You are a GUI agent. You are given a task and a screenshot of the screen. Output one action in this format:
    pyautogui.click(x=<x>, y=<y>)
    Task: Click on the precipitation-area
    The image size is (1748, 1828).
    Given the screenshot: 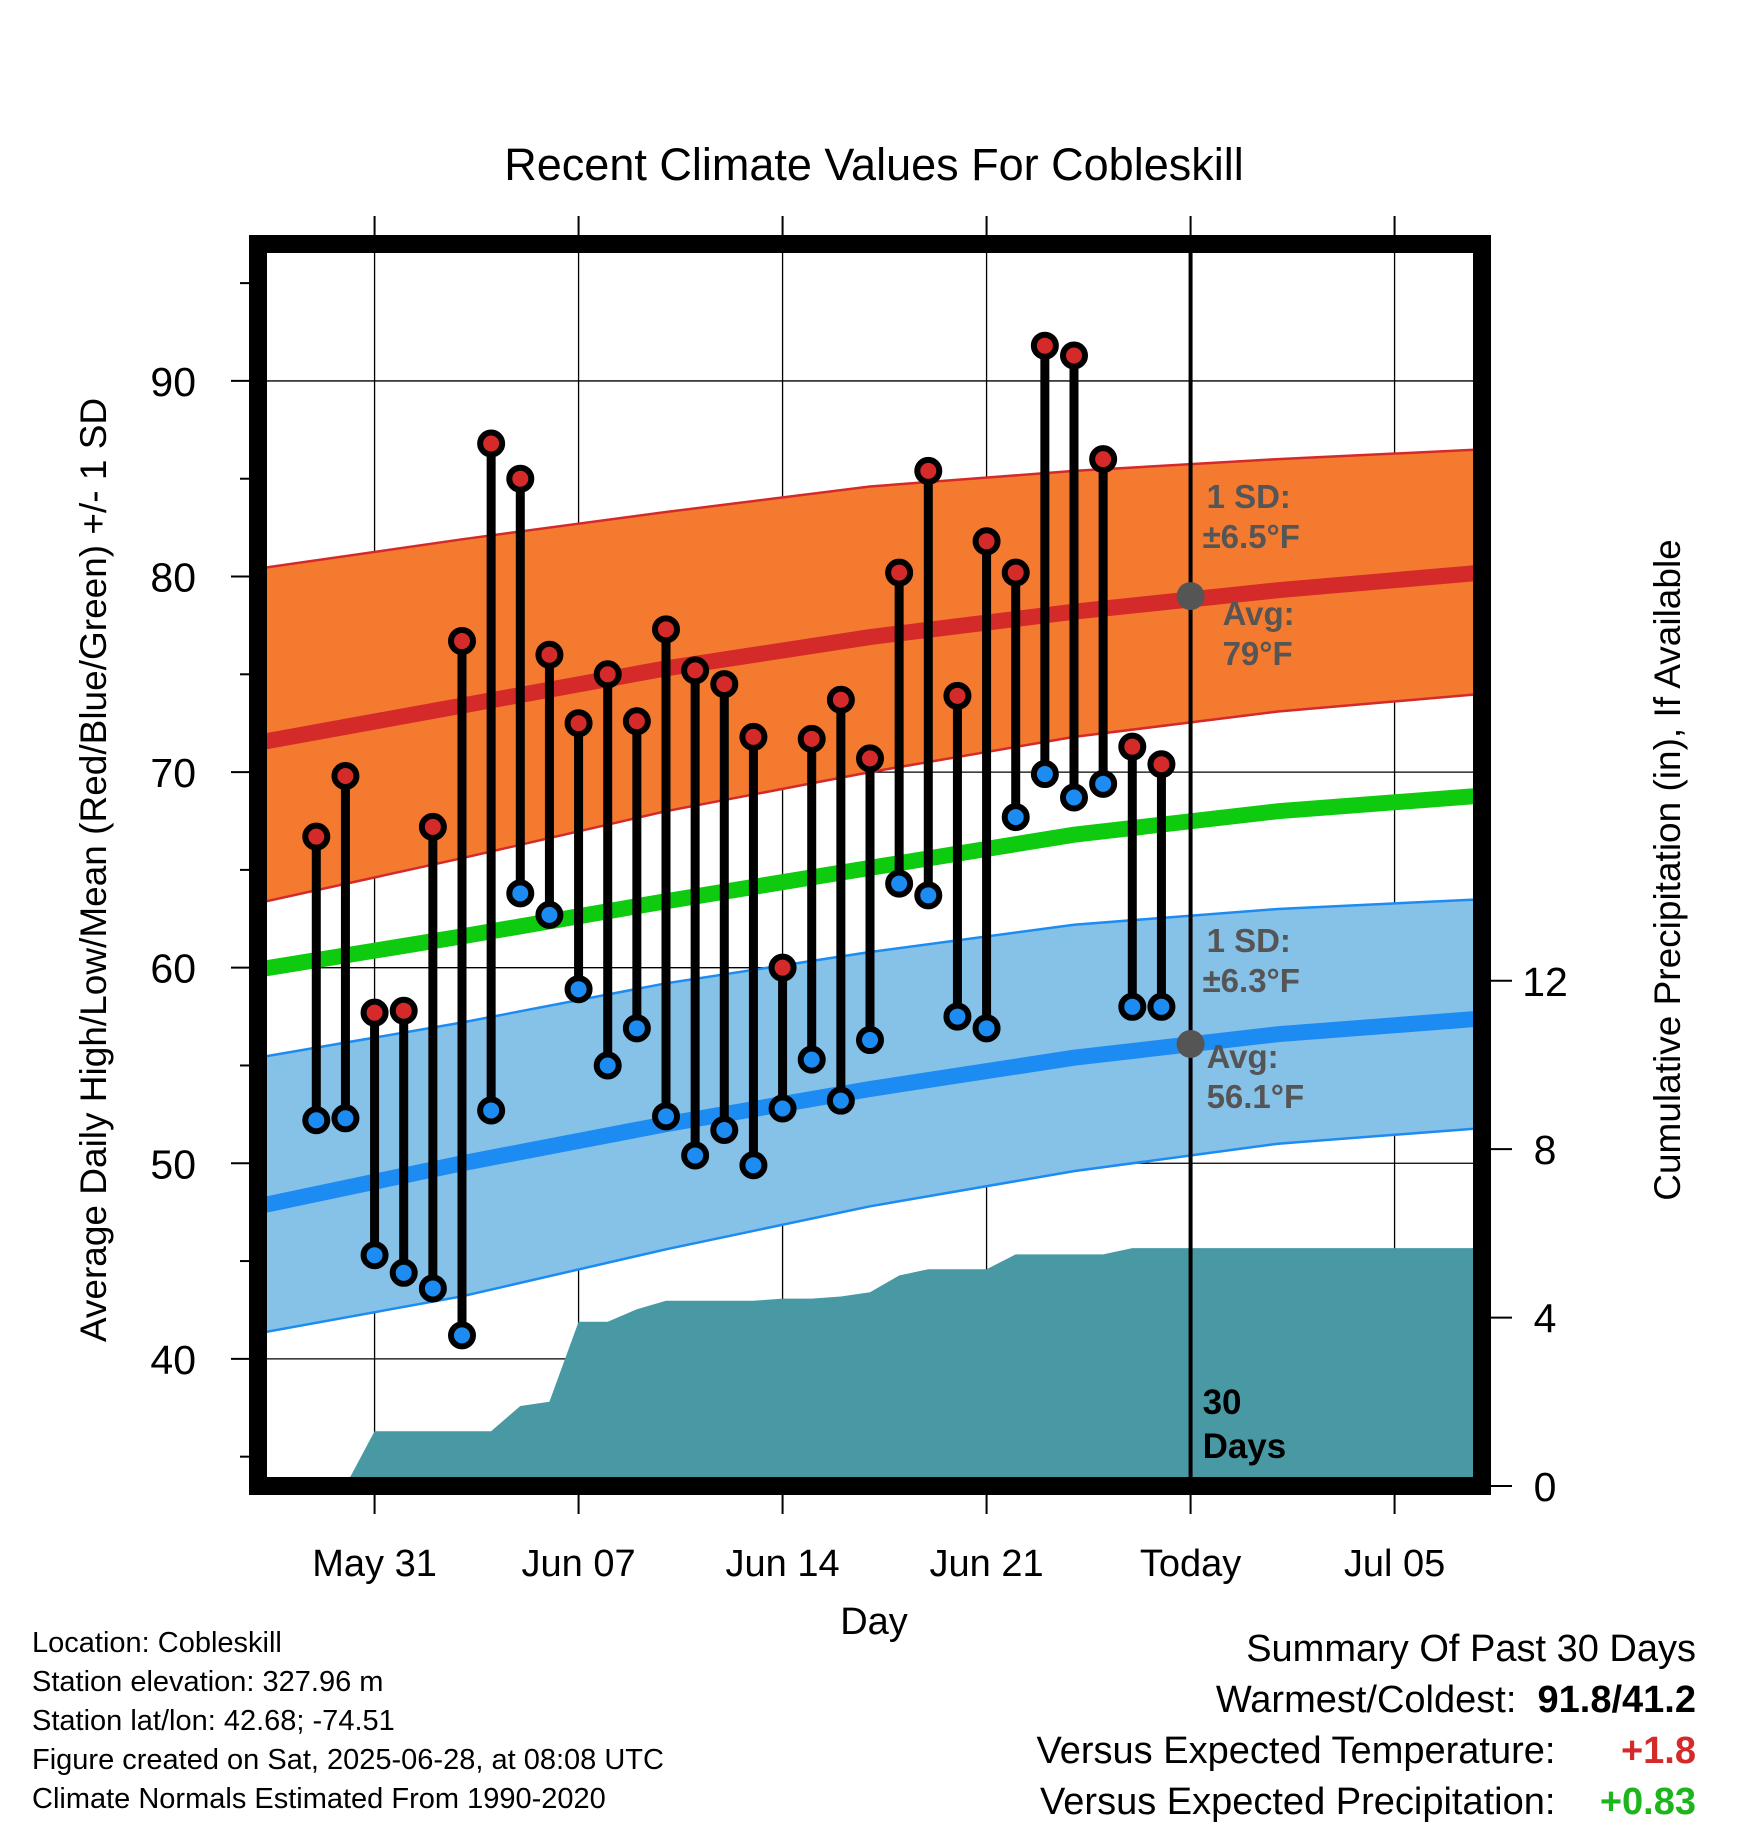 What is the action you would take?
    pyautogui.click(x=884, y=1367)
    